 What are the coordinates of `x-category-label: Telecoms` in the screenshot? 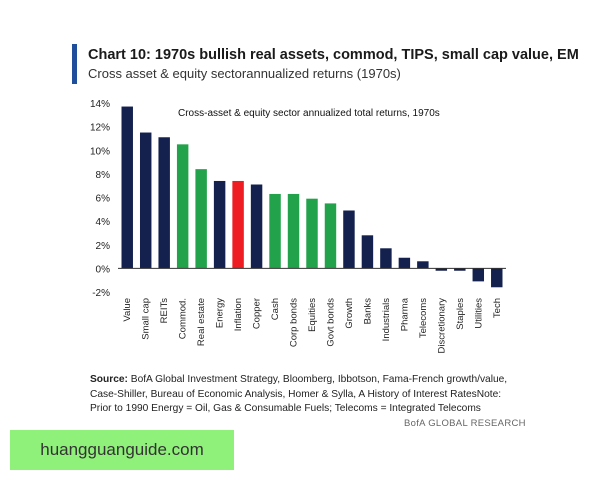 It's located at (423, 318).